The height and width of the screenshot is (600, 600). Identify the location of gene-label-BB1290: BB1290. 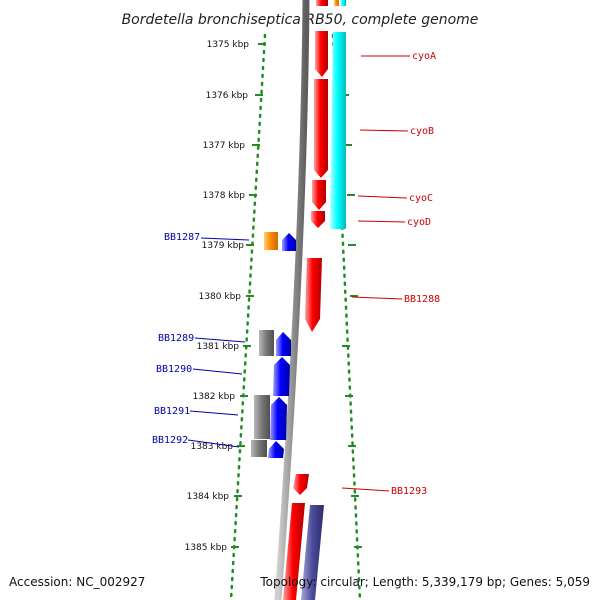
(174, 369).